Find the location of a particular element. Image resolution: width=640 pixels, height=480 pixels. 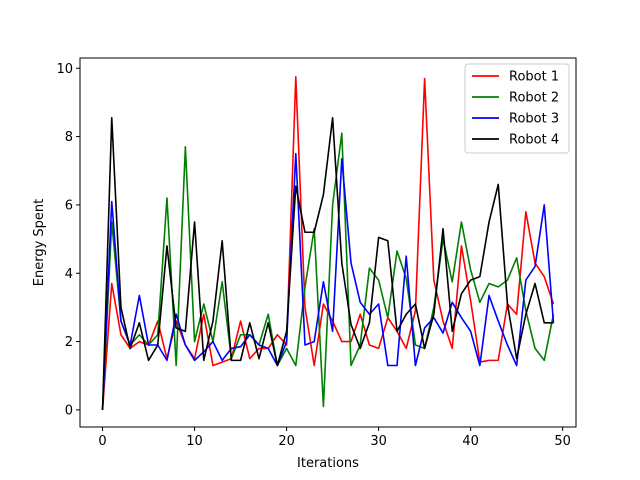

x-tick-label: 20 is located at coordinates (286, 441).